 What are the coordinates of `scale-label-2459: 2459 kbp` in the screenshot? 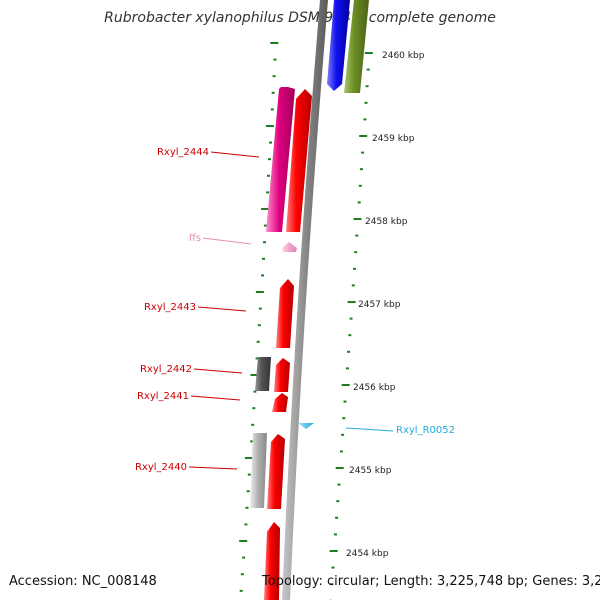 It's located at (393, 139).